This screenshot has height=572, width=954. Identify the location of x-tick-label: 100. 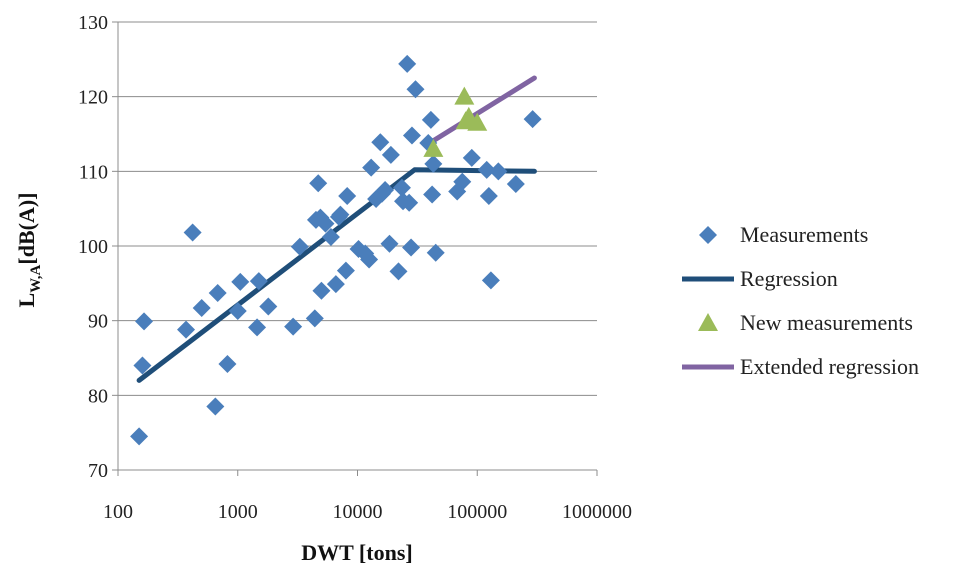
(118, 512).